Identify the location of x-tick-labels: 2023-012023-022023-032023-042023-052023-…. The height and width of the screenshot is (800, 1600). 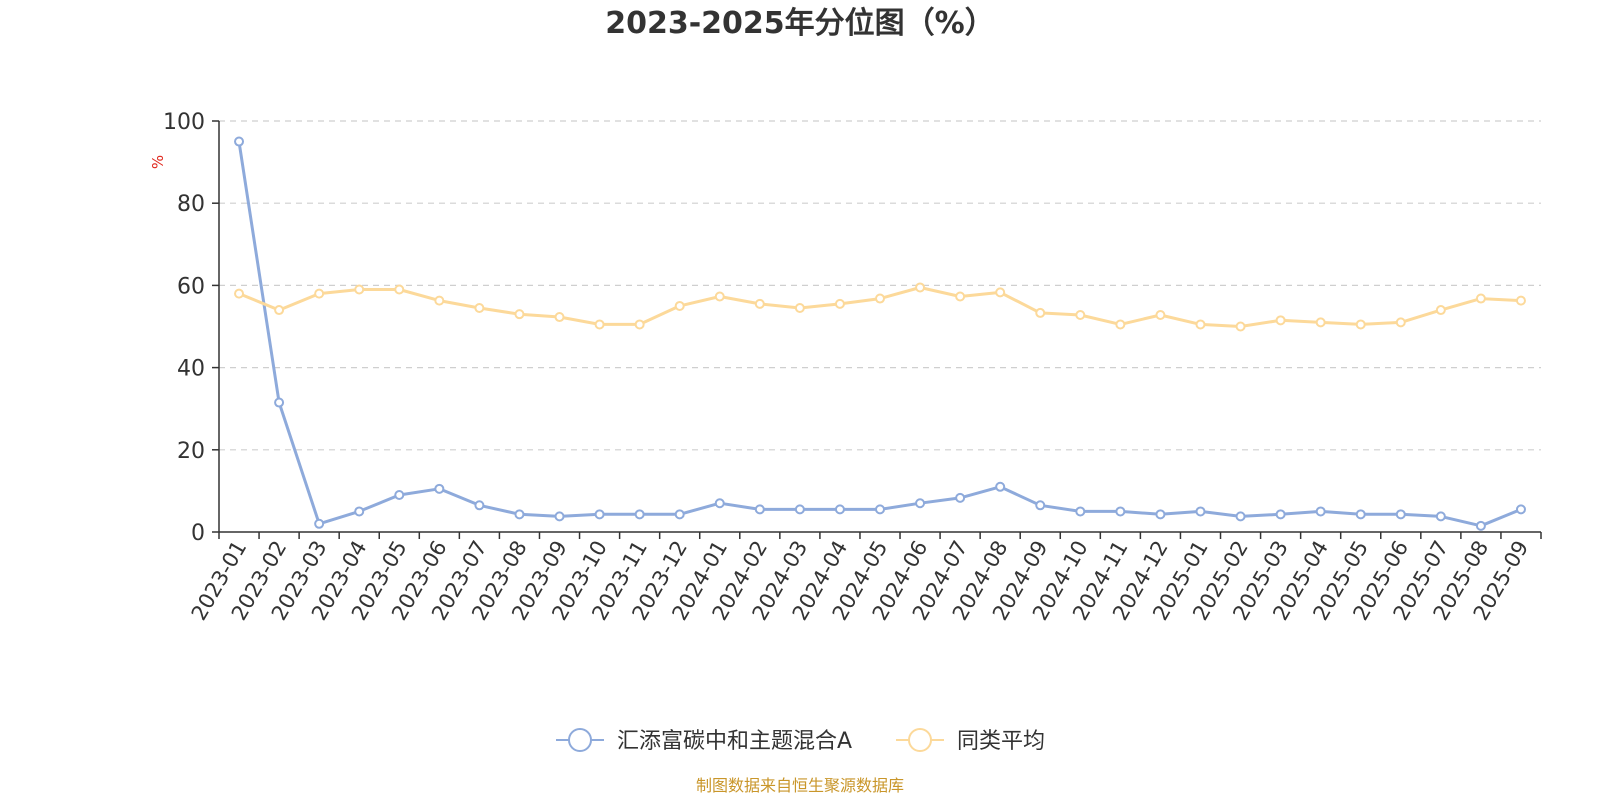
(860, 581).